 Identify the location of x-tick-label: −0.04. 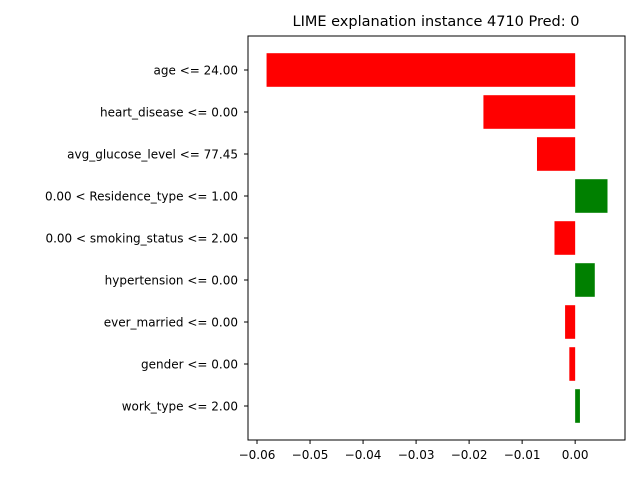
(363, 455).